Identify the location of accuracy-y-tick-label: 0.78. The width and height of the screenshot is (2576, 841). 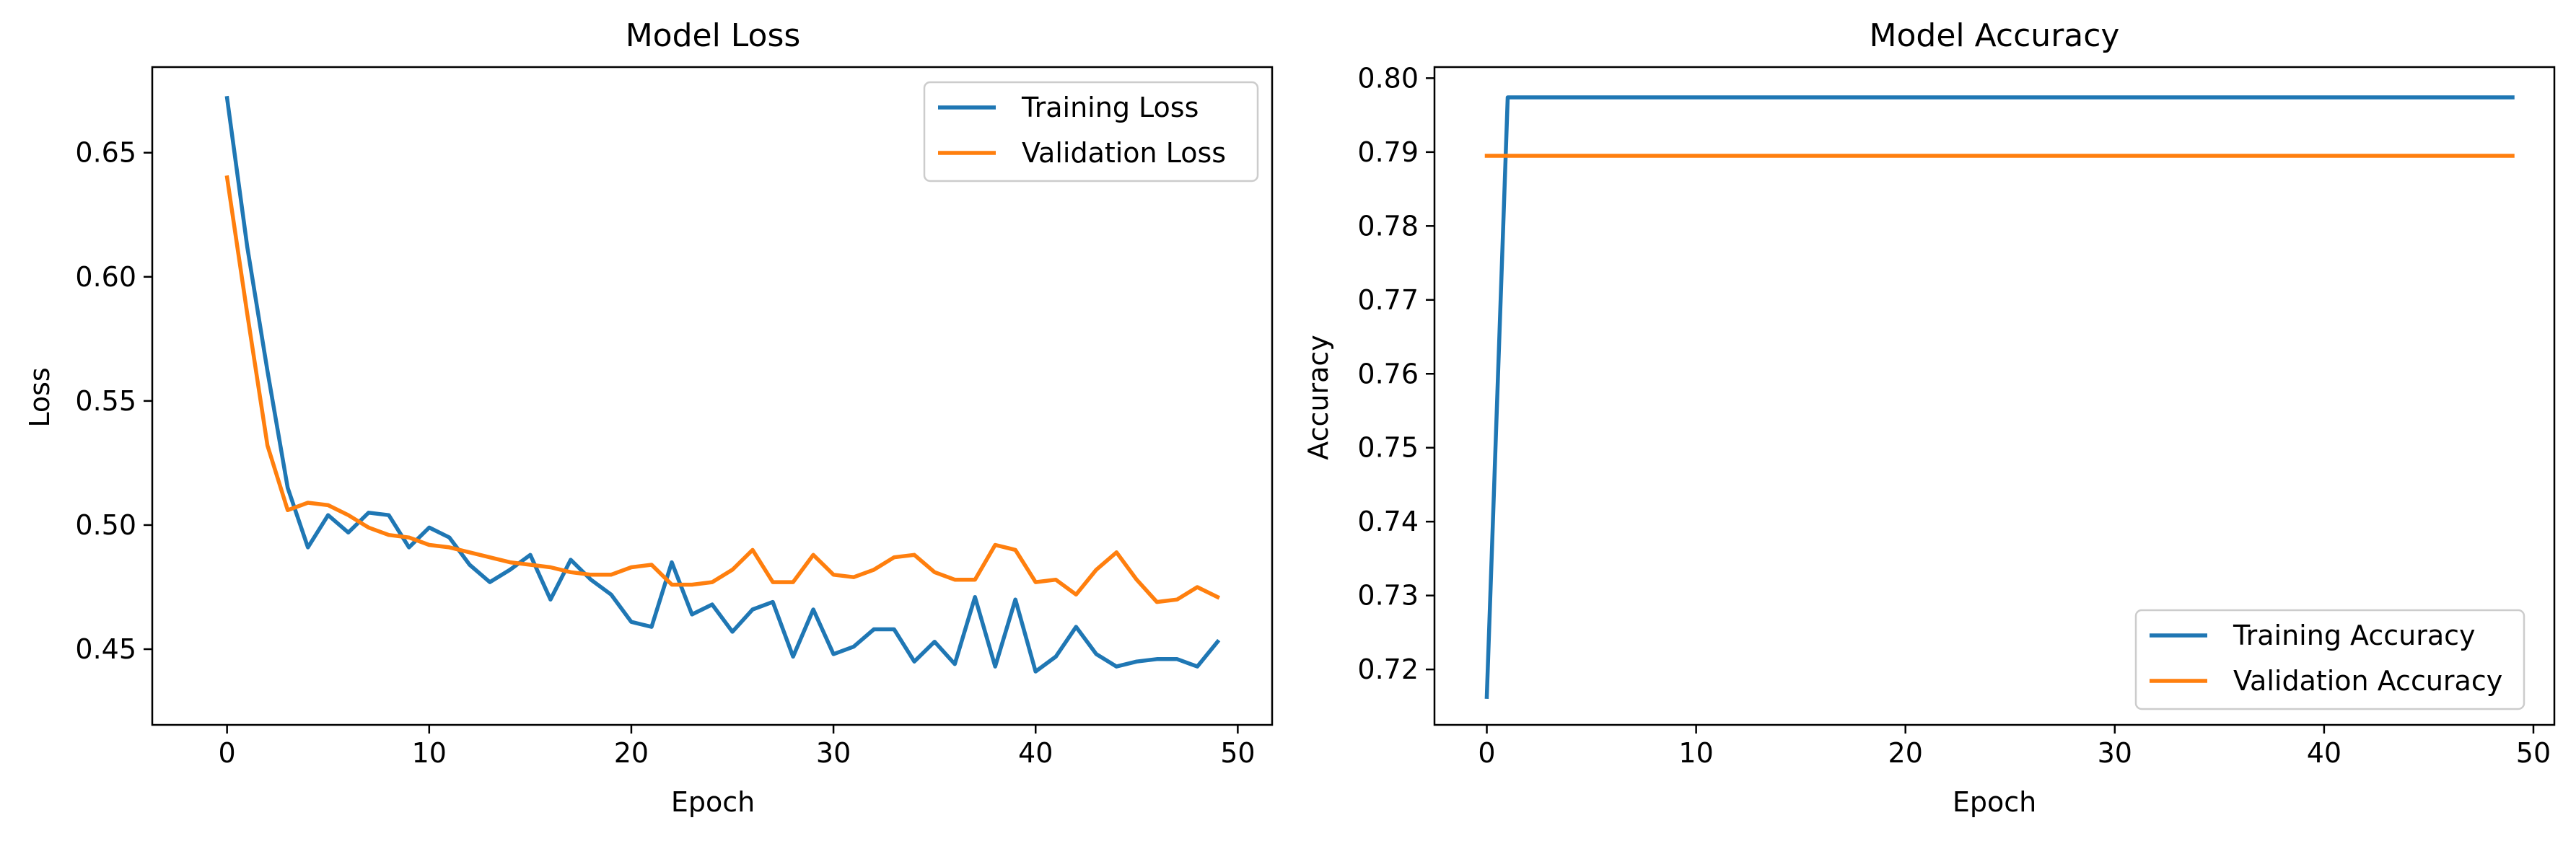
(1388, 226).